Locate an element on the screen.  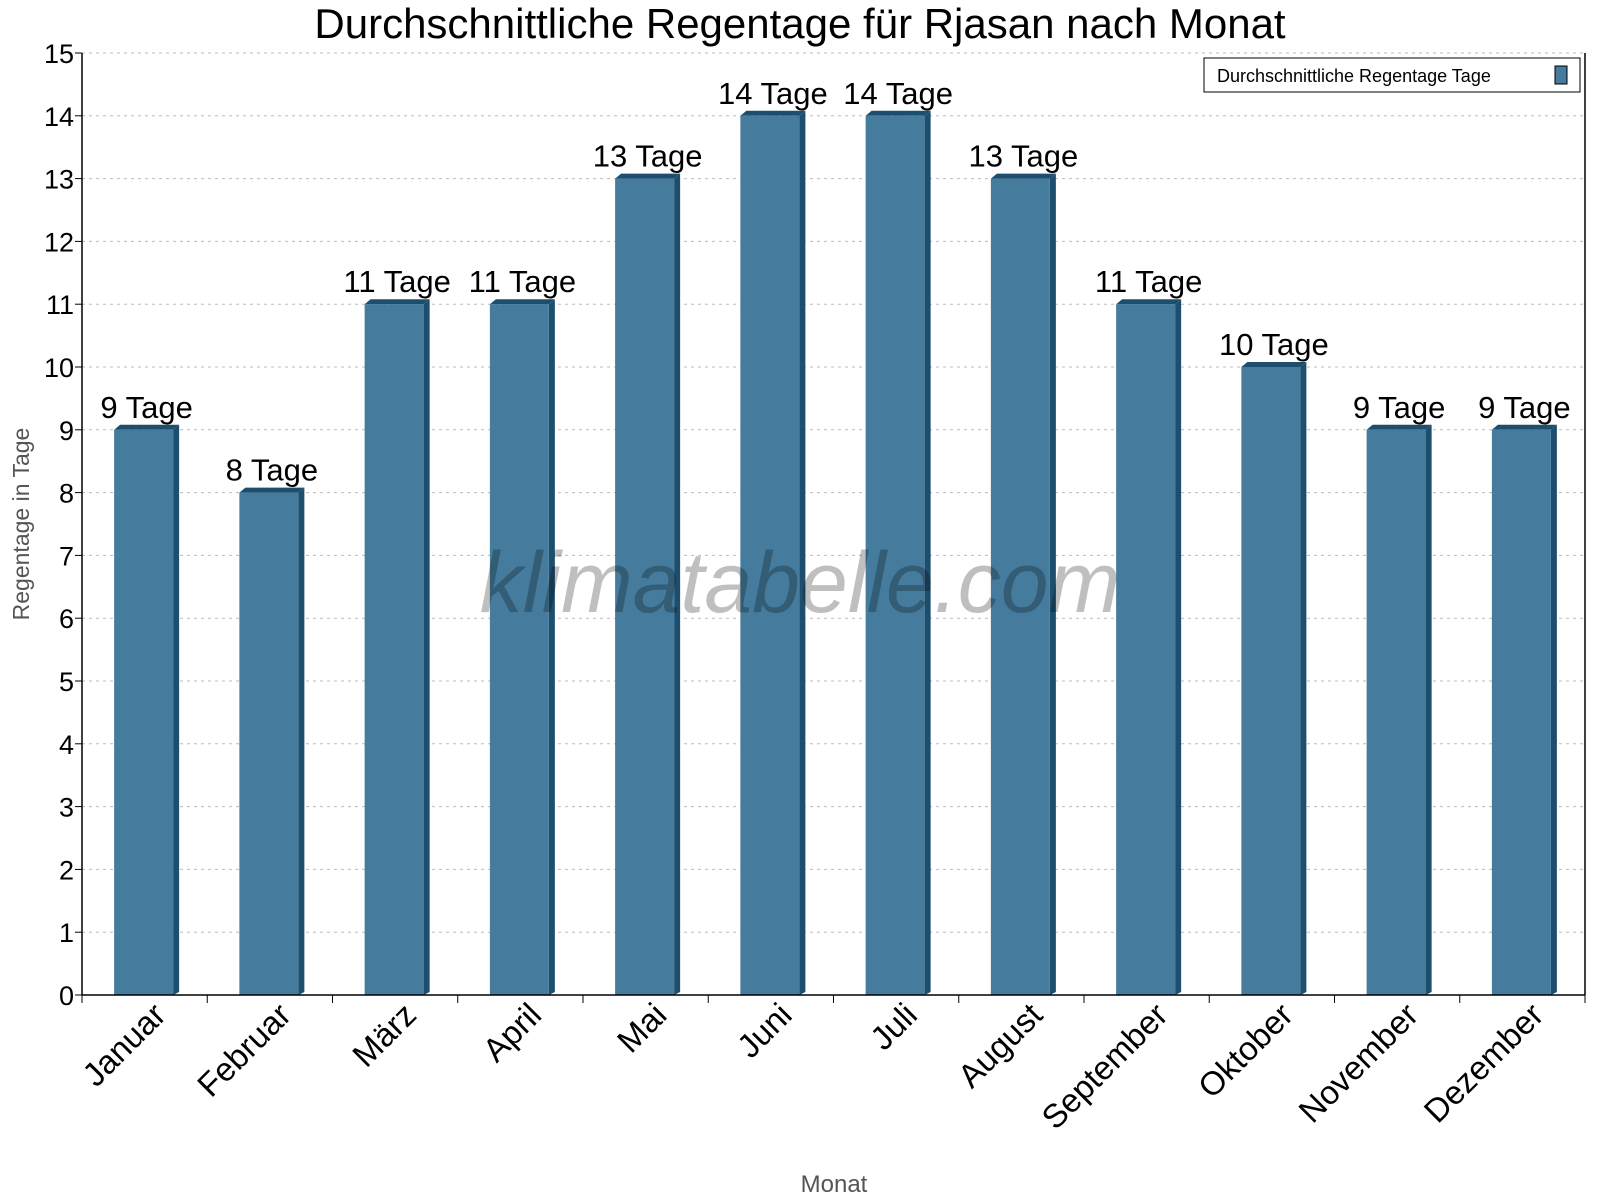
y-tick-label: 5 is located at coordinates (66, 682).